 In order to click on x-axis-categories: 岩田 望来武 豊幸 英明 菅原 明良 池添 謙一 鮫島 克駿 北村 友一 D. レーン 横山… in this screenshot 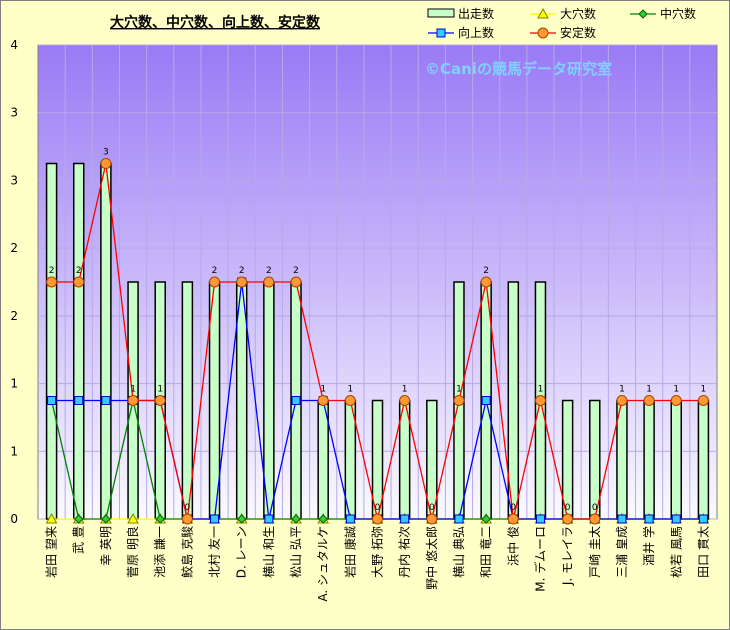, I will do `click(377, 564)`.